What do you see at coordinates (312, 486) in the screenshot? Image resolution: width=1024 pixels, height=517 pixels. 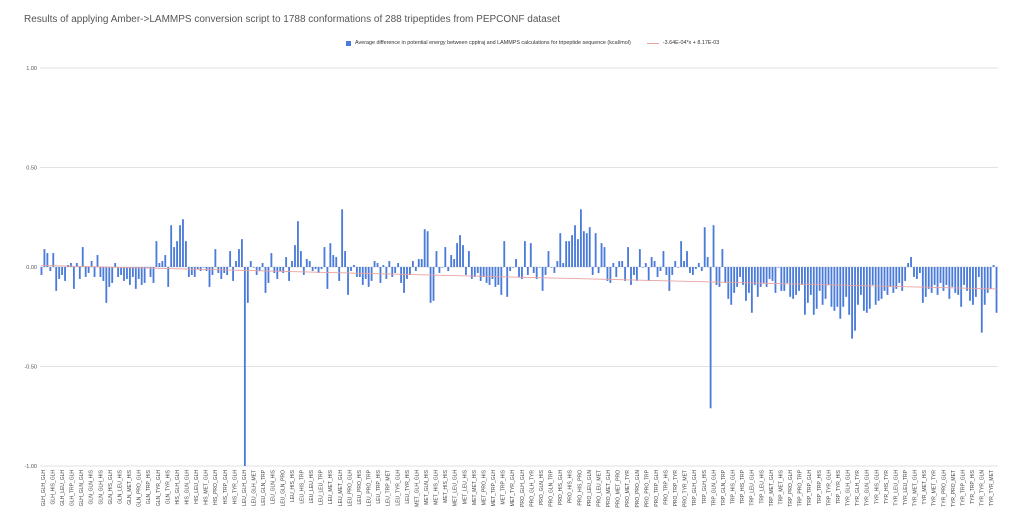 I see `x-tick-label: LEU_LEU_HIS` at bounding box center [312, 486].